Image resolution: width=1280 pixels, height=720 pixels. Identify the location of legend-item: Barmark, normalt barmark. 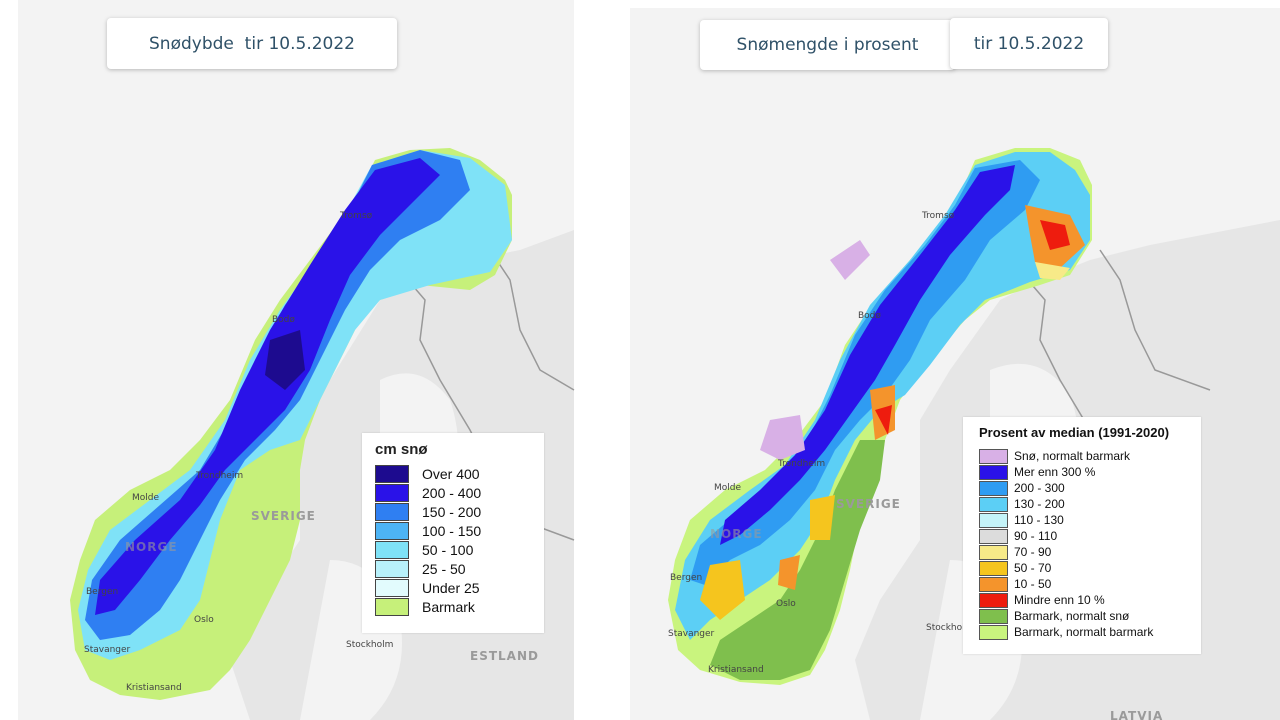
(1066, 632).